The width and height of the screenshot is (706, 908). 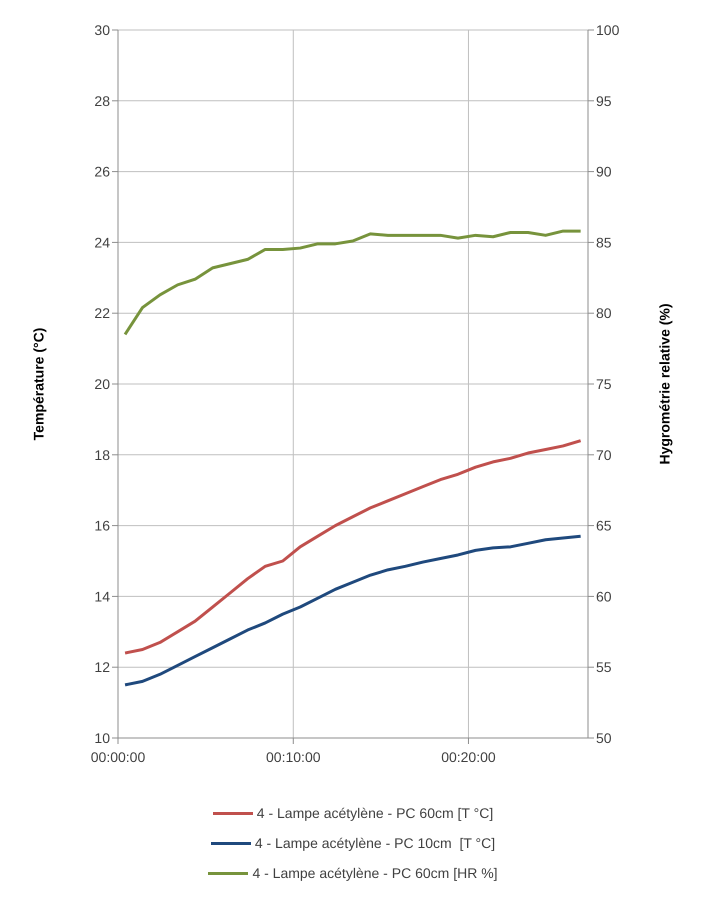 I want to click on y-tick-label: 10, so click(x=102, y=738).